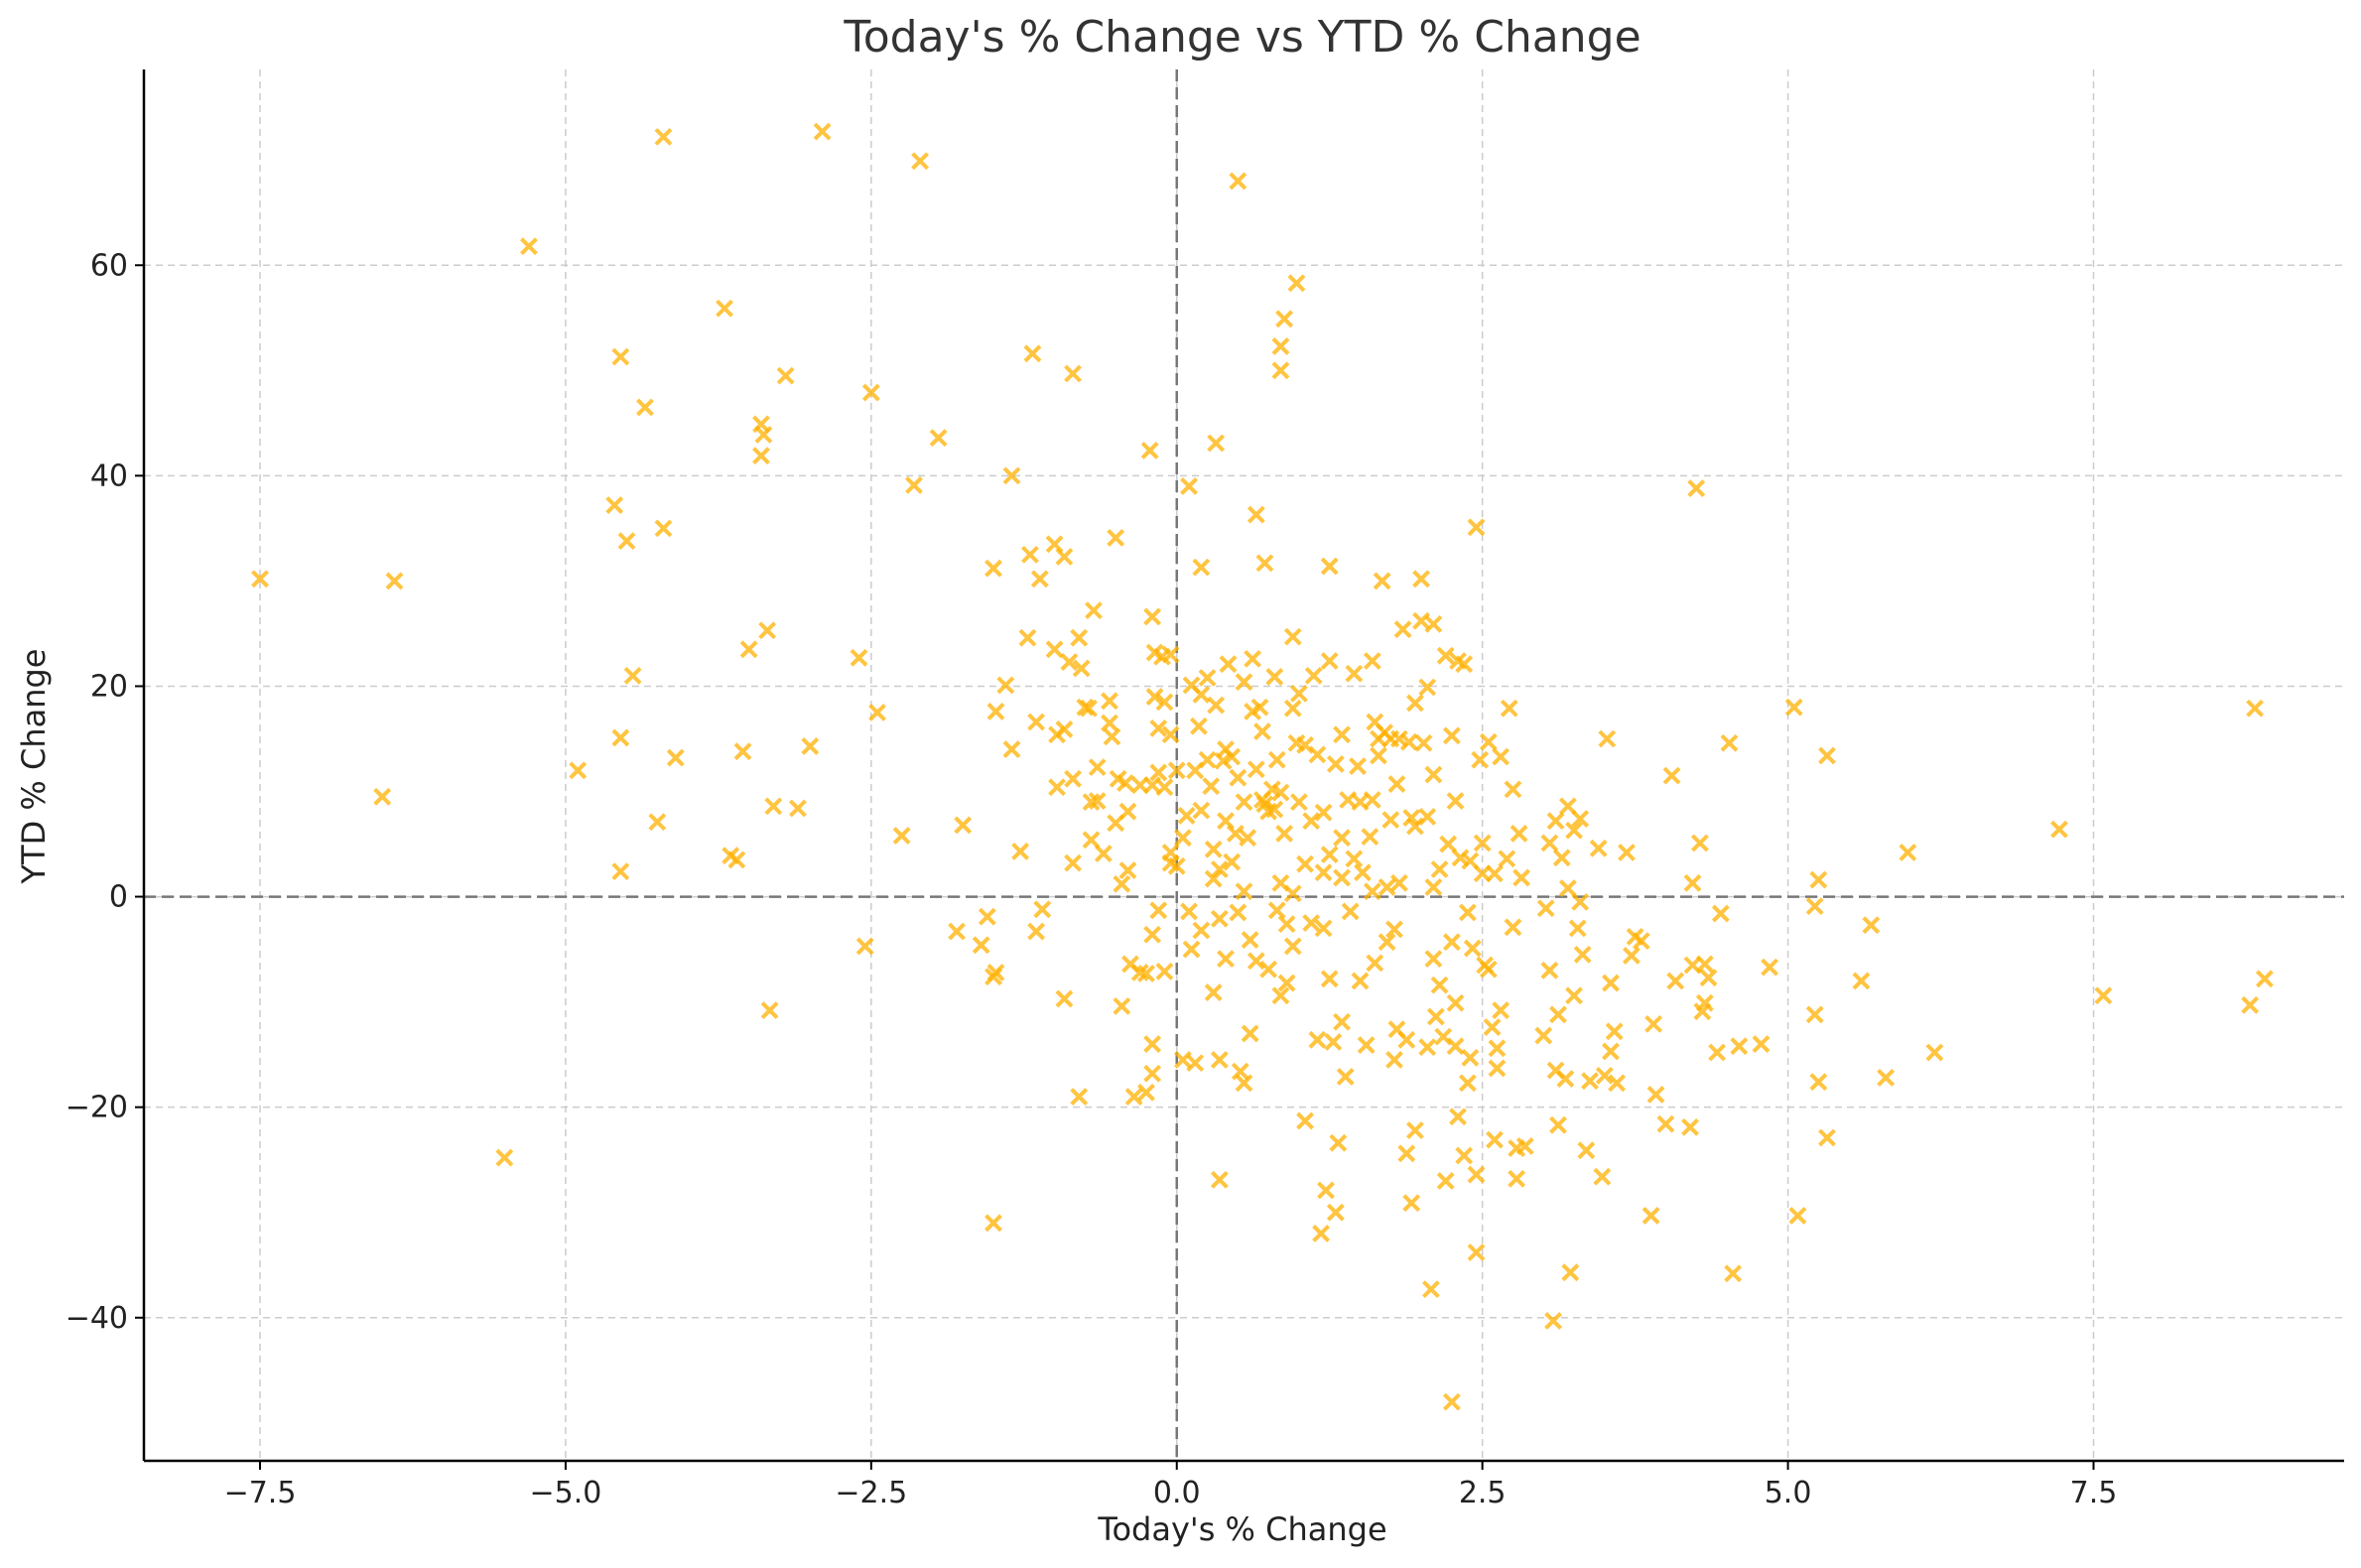 This screenshot has height=1568, width=2361. Describe the element at coordinates (1177, 1493) in the screenshot. I see `x-tick-label: 0.0` at that location.